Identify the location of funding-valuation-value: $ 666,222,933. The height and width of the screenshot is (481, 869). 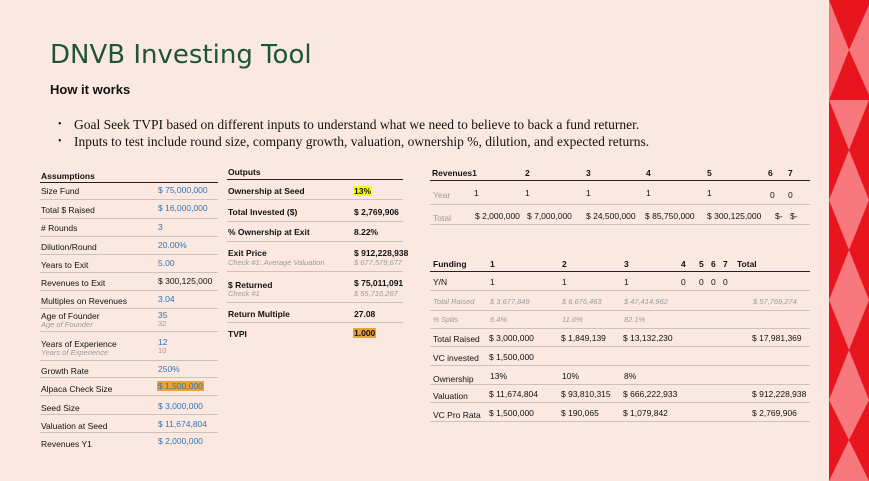
(650, 394).